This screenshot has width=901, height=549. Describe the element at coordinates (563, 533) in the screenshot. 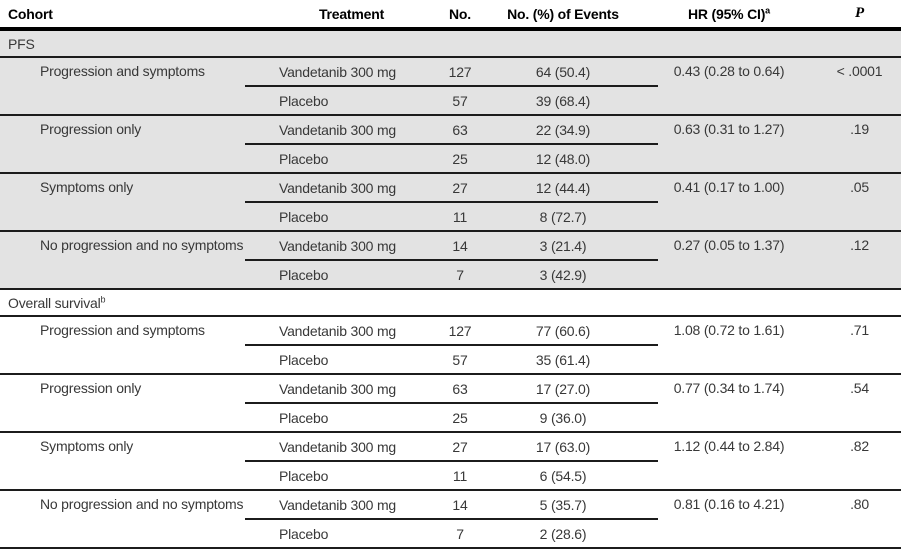

I see `events-cell: 2 (28.6)` at that location.